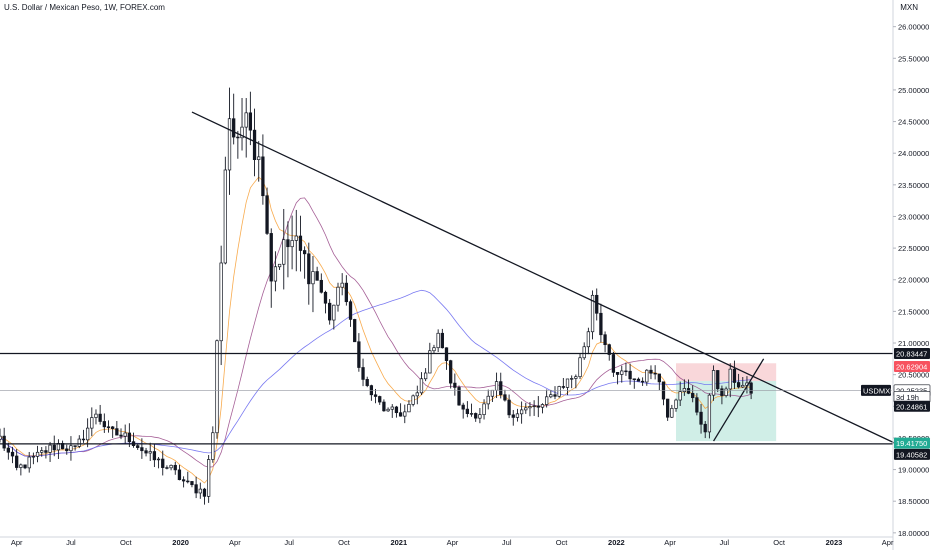 This screenshot has height=550, width=932. What do you see at coordinates (913, 90) in the screenshot?
I see `price-tick-label: 25.00000` at bounding box center [913, 90].